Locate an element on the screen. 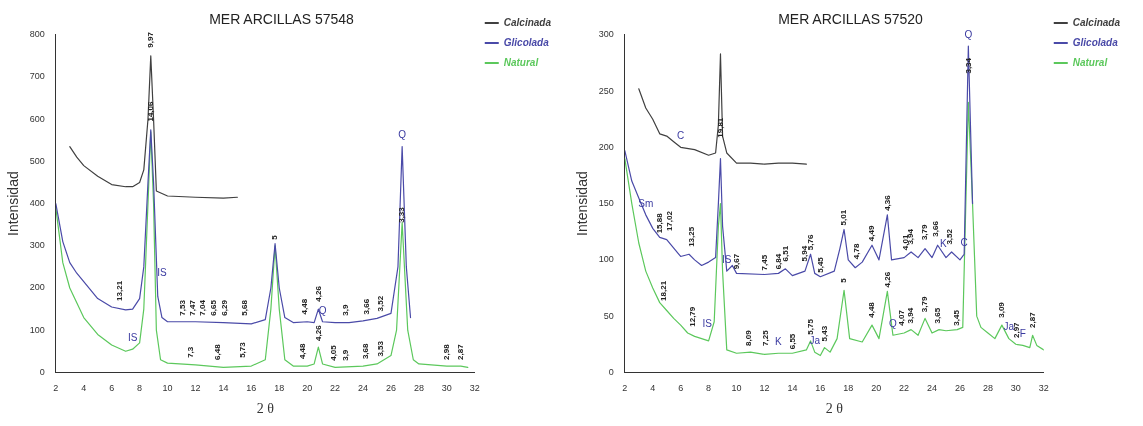 This screenshot has width=1143, height=426. x-tick-label: 28 is located at coordinates (418, 388).